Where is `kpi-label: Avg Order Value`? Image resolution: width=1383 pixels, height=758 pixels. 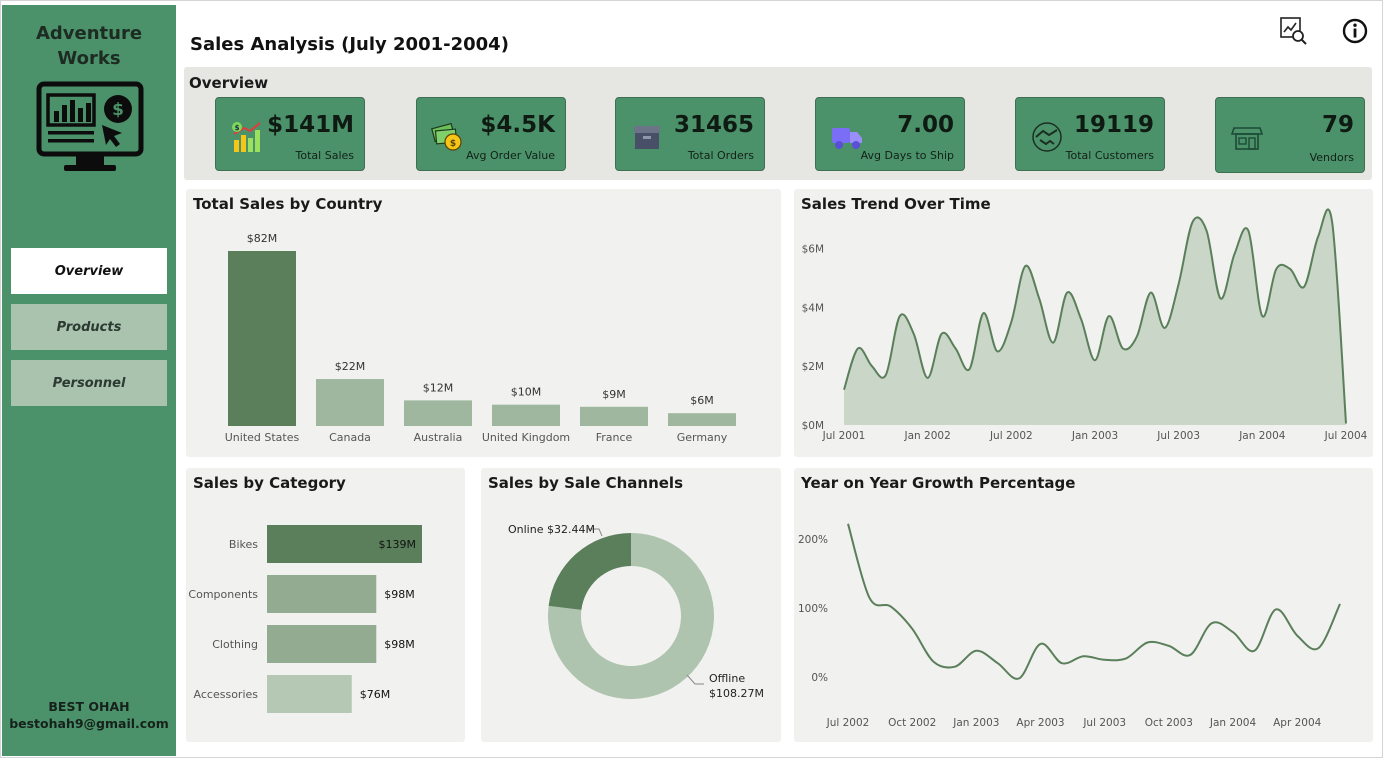 kpi-label: Avg Order Value is located at coordinates (510, 155).